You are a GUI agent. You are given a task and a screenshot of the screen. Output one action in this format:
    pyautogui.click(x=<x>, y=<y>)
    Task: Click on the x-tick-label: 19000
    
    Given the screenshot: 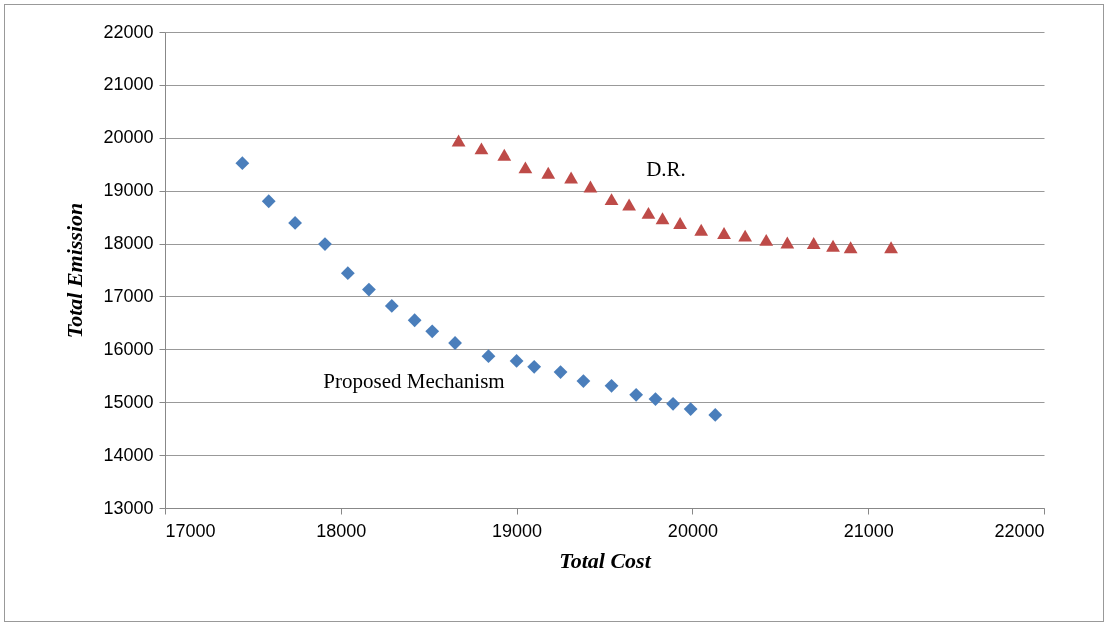 What is the action you would take?
    pyautogui.click(x=517, y=530)
    